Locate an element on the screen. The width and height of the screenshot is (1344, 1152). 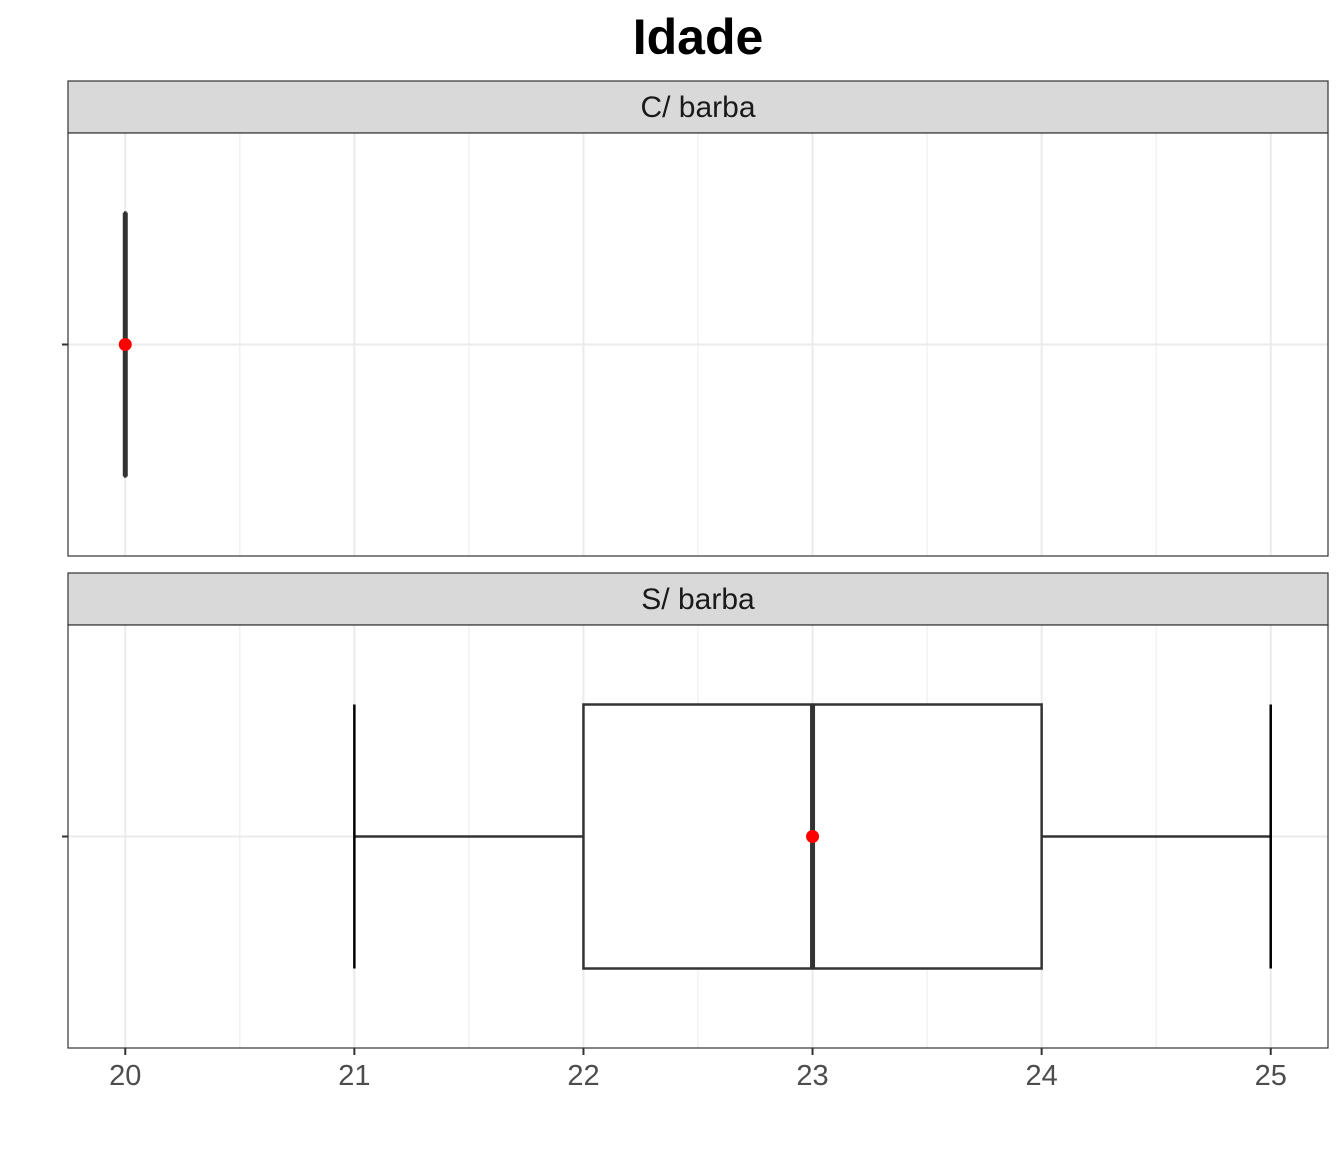
chart-title: Idade is located at coordinates (698, 37).